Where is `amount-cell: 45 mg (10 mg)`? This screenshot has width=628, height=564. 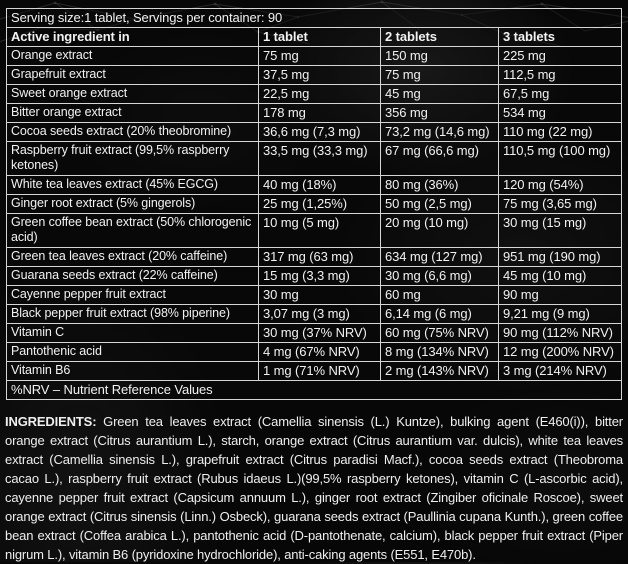 amount-cell: 45 mg (10 mg) is located at coordinates (560, 276).